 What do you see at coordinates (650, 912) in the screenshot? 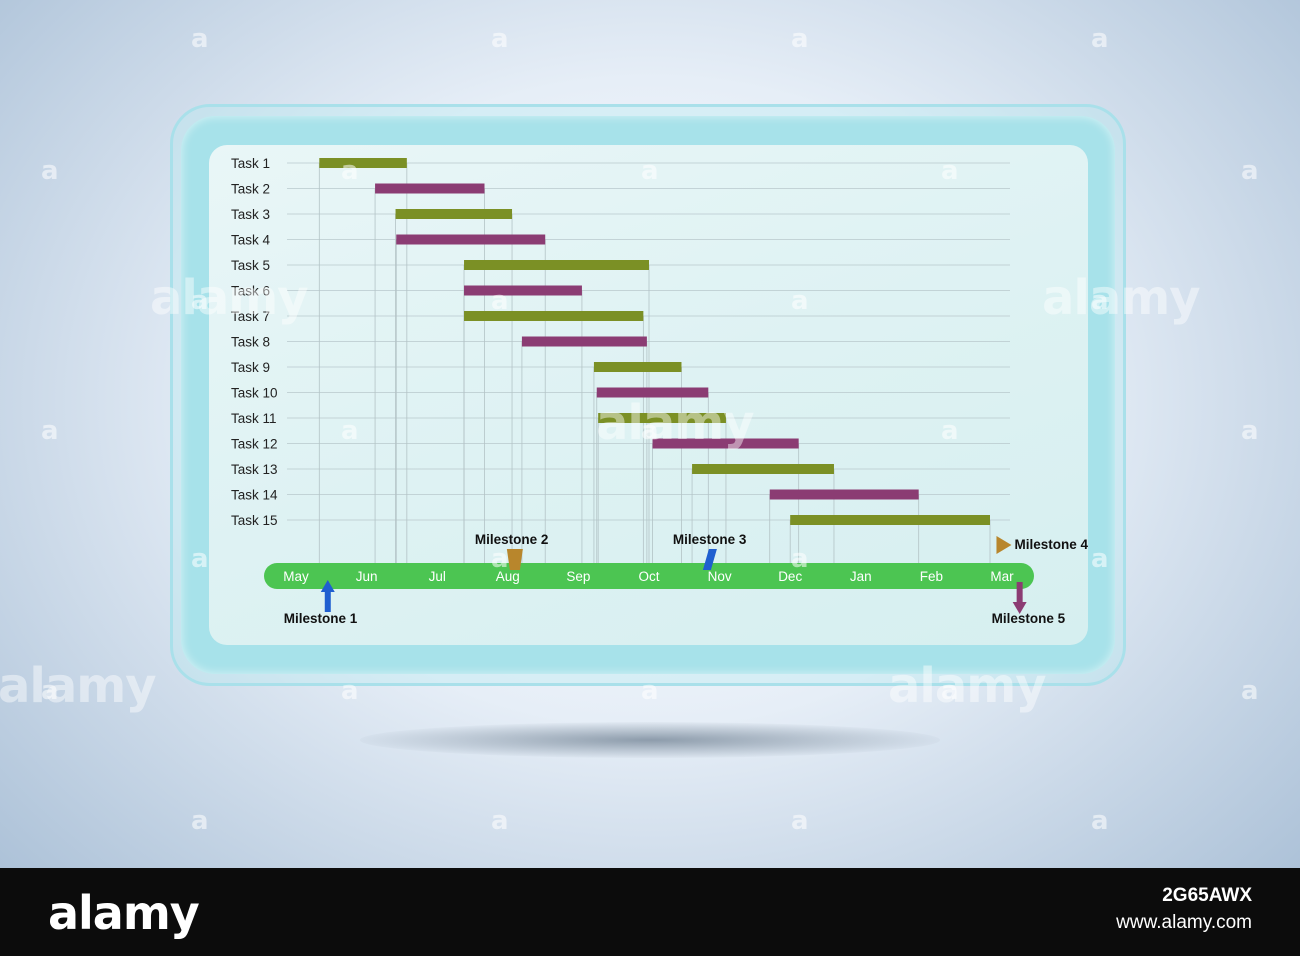
I see `footer-bar: alamy 2G65AWX www.alamy.com` at bounding box center [650, 912].